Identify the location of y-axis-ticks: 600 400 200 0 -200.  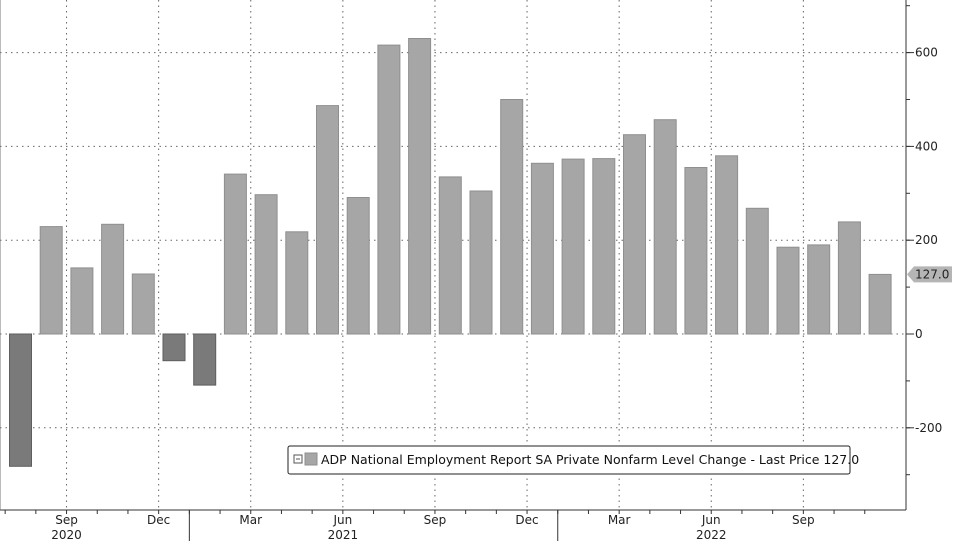
(924, 240).